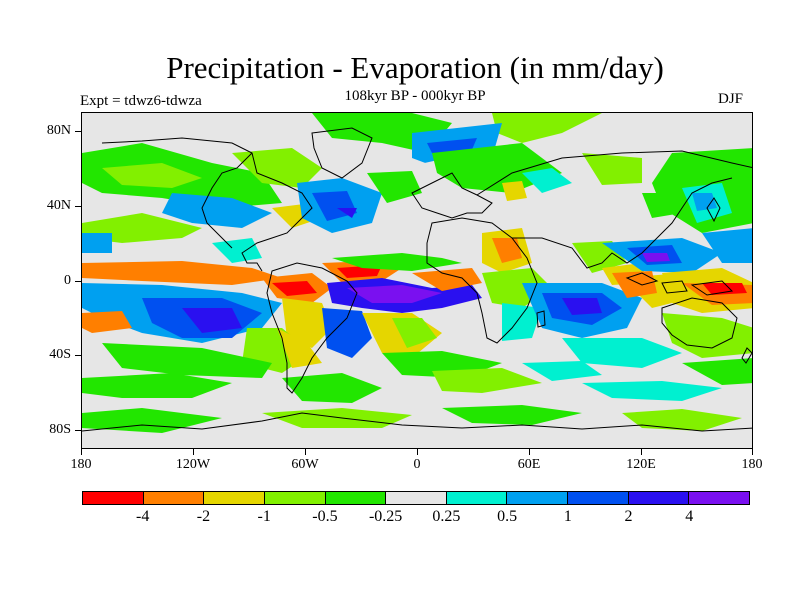  Describe the element at coordinates (325, 516) in the screenshot. I see `colorbar-label: -0.5` at that location.